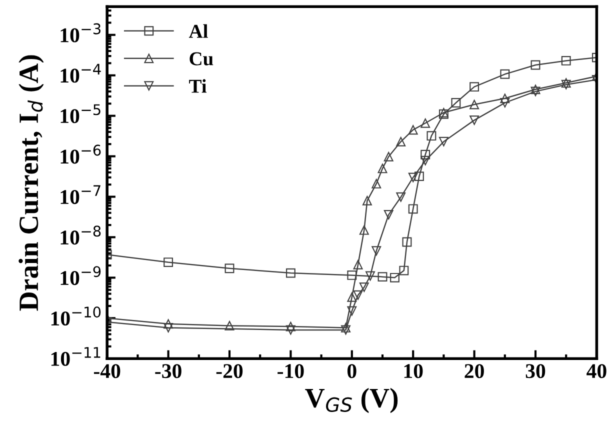  What do you see at coordinates (168, 371) in the screenshot?
I see `x-tick-label: -30` at bounding box center [168, 371].